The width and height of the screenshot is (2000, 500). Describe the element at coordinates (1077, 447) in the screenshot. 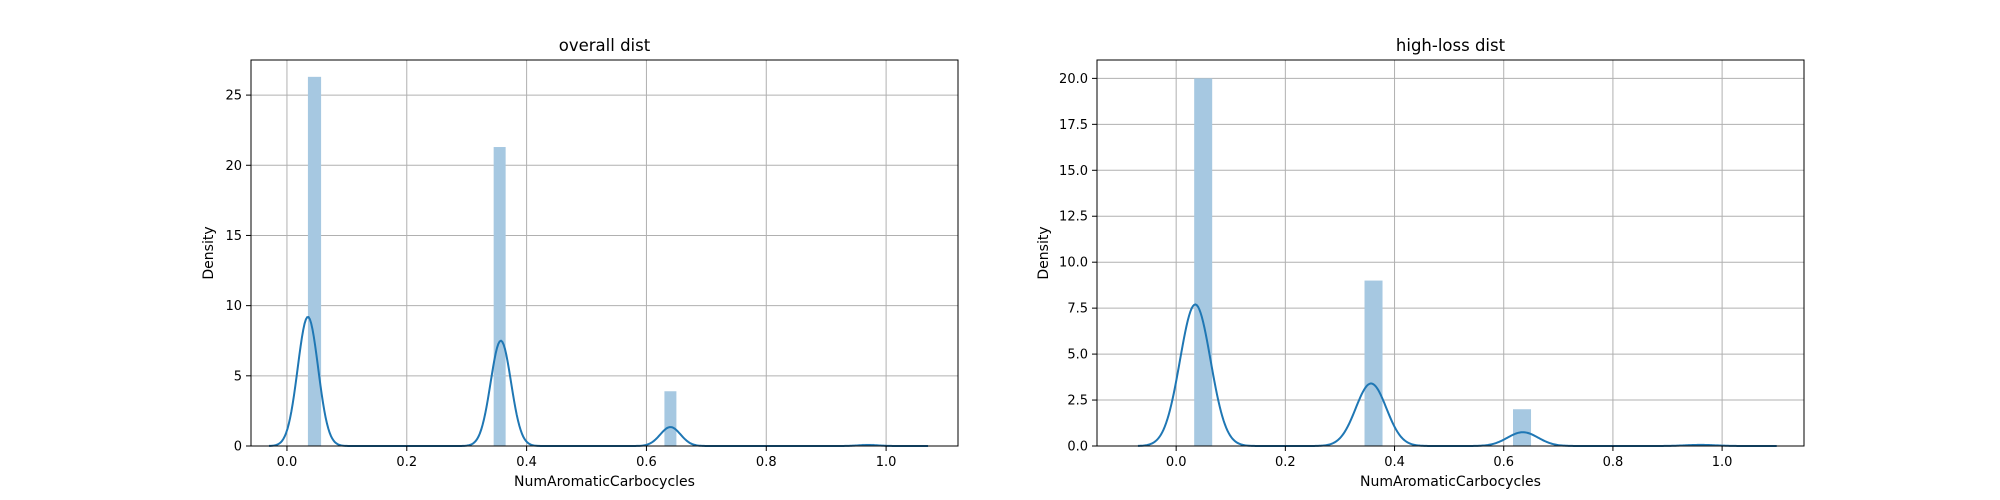

I see `high-loss-dist-y-tick-label: 0.0` at that location.